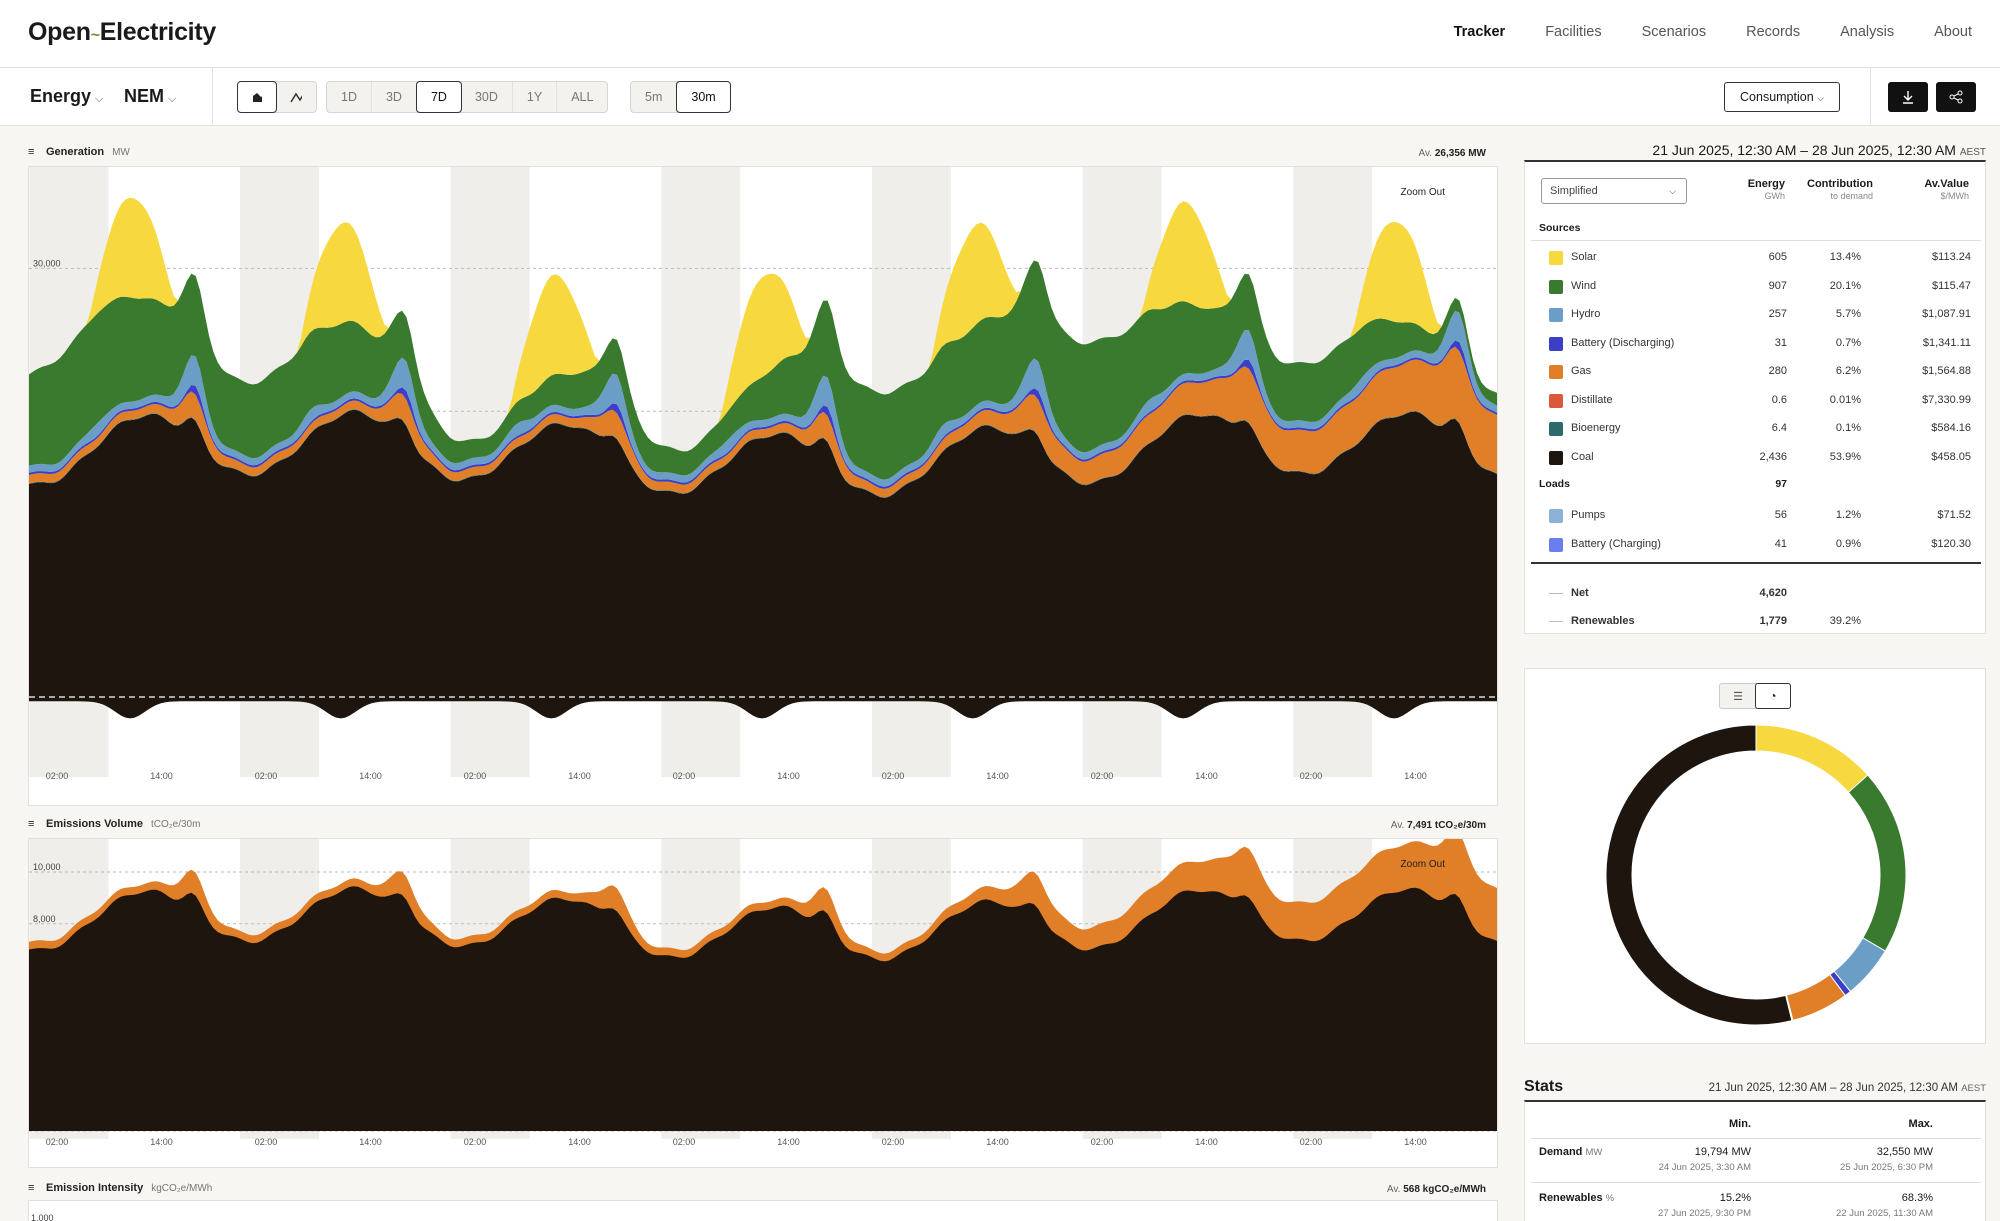 This screenshot has height=1221, width=2000. I want to click on row-energy: 2,436, so click(1773, 456).